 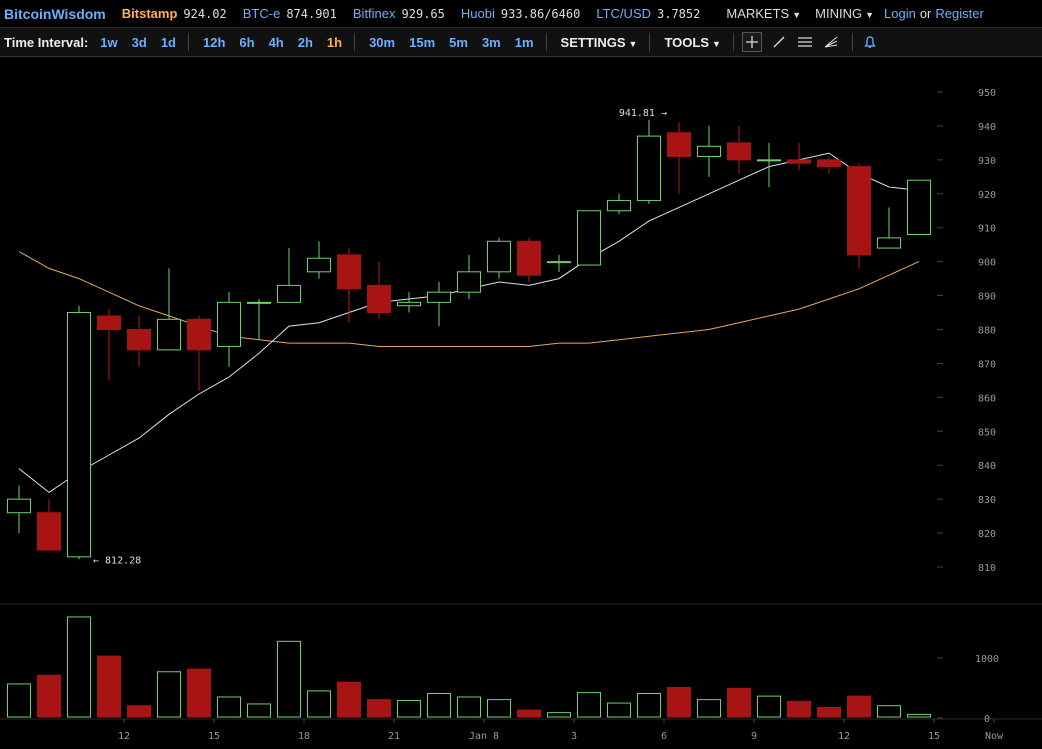 What do you see at coordinates (117, 560) in the screenshot?
I see `low-annotation: ← 812.28` at bounding box center [117, 560].